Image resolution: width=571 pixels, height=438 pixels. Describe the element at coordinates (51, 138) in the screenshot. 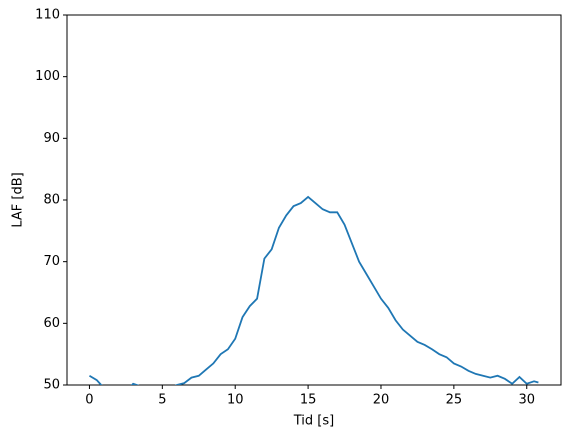

I see `y-tick-label: 90` at that location.